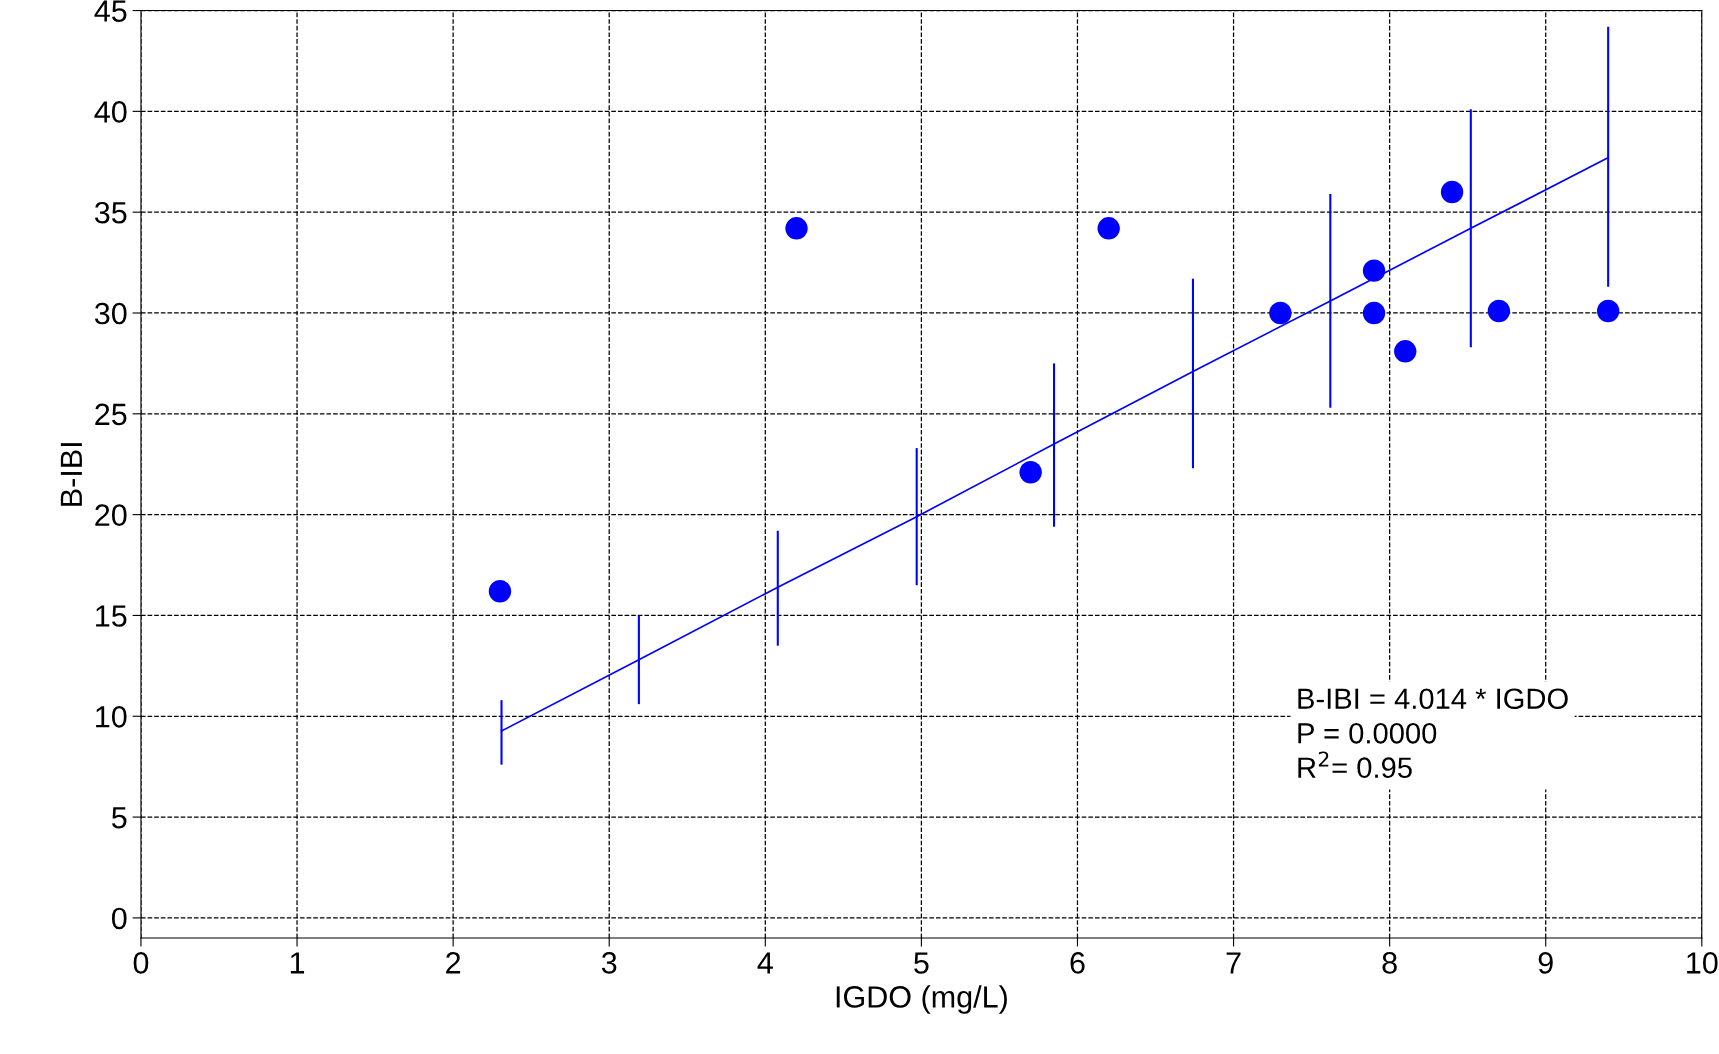 This screenshot has height=1054, width=1719. Describe the element at coordinates (110, 11) in the screenshot. I see `y-tick-label: 45` at that location.